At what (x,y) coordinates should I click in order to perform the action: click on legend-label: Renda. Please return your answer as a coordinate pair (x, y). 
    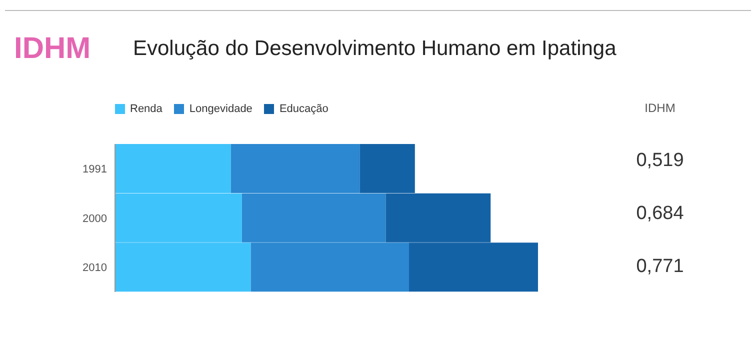
    Looking at the image, I should click on (146, 109).